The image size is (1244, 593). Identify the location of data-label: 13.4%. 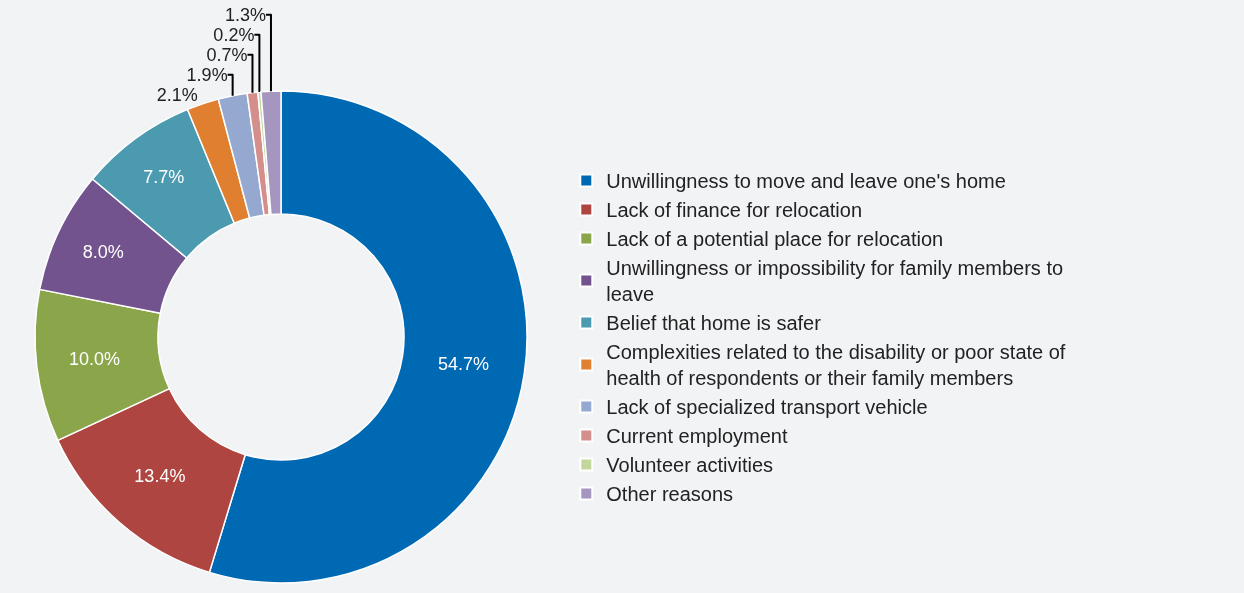
(160, 476).